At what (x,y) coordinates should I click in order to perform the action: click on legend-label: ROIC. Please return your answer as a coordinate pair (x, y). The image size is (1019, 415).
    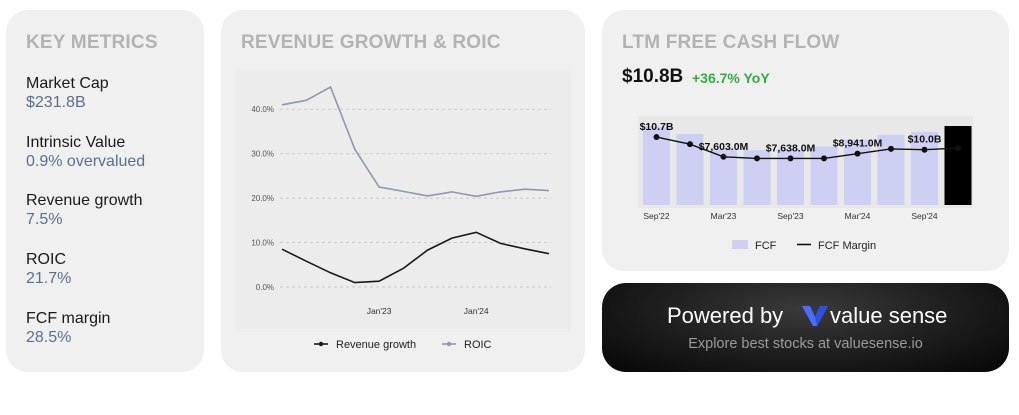
    Looking at the image, I should click on (478, 345).